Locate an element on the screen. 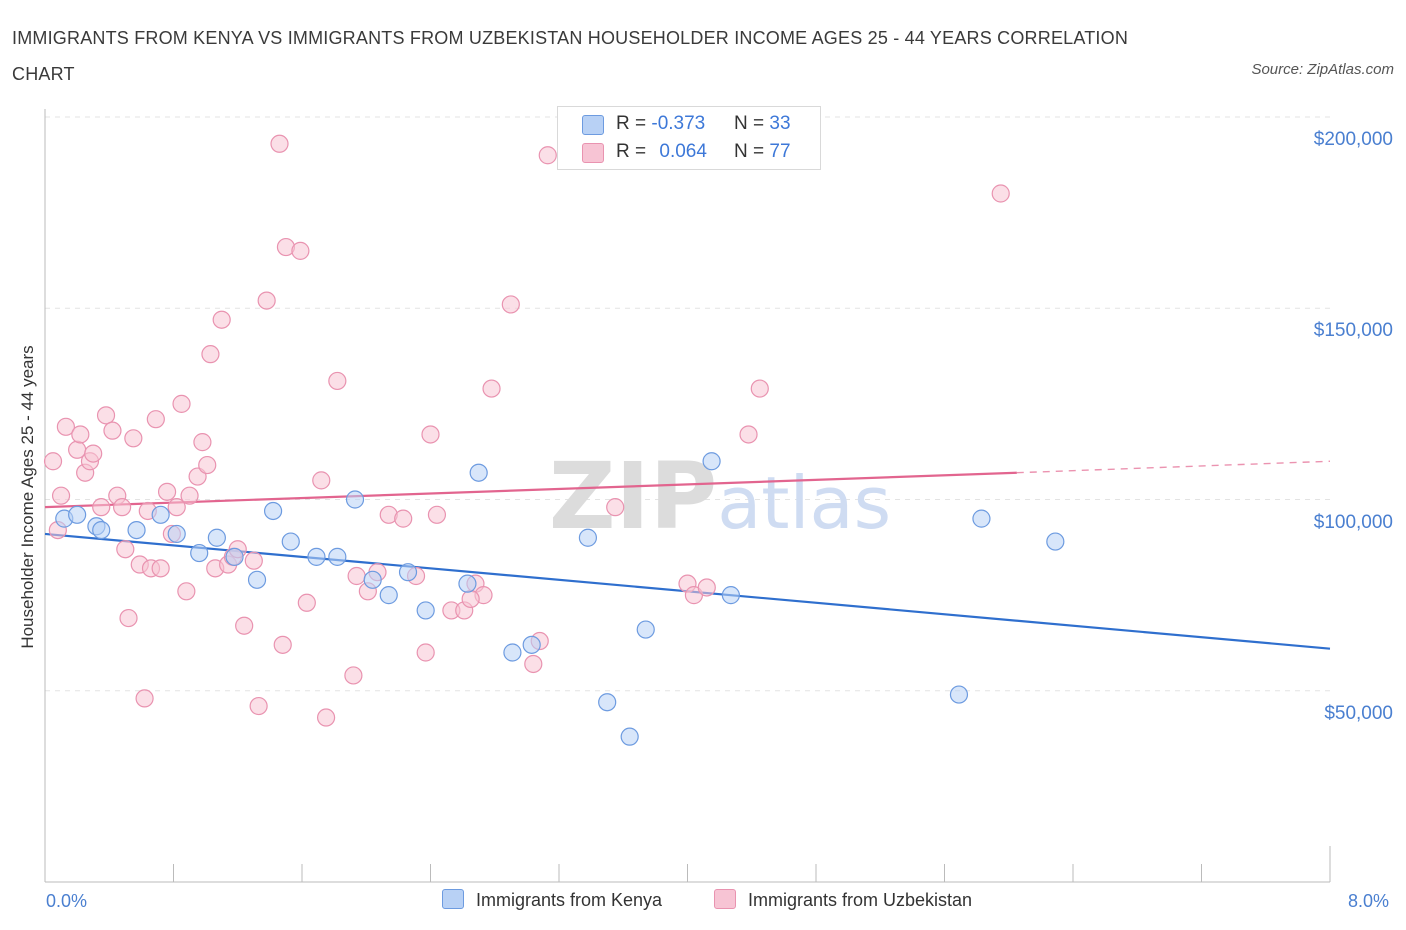 The height and width of the screenshot is (930, 1406). stats-legend: R = -0.373 N = 33 R = 0.064 N = 77 is located at coordinates (689, 138).